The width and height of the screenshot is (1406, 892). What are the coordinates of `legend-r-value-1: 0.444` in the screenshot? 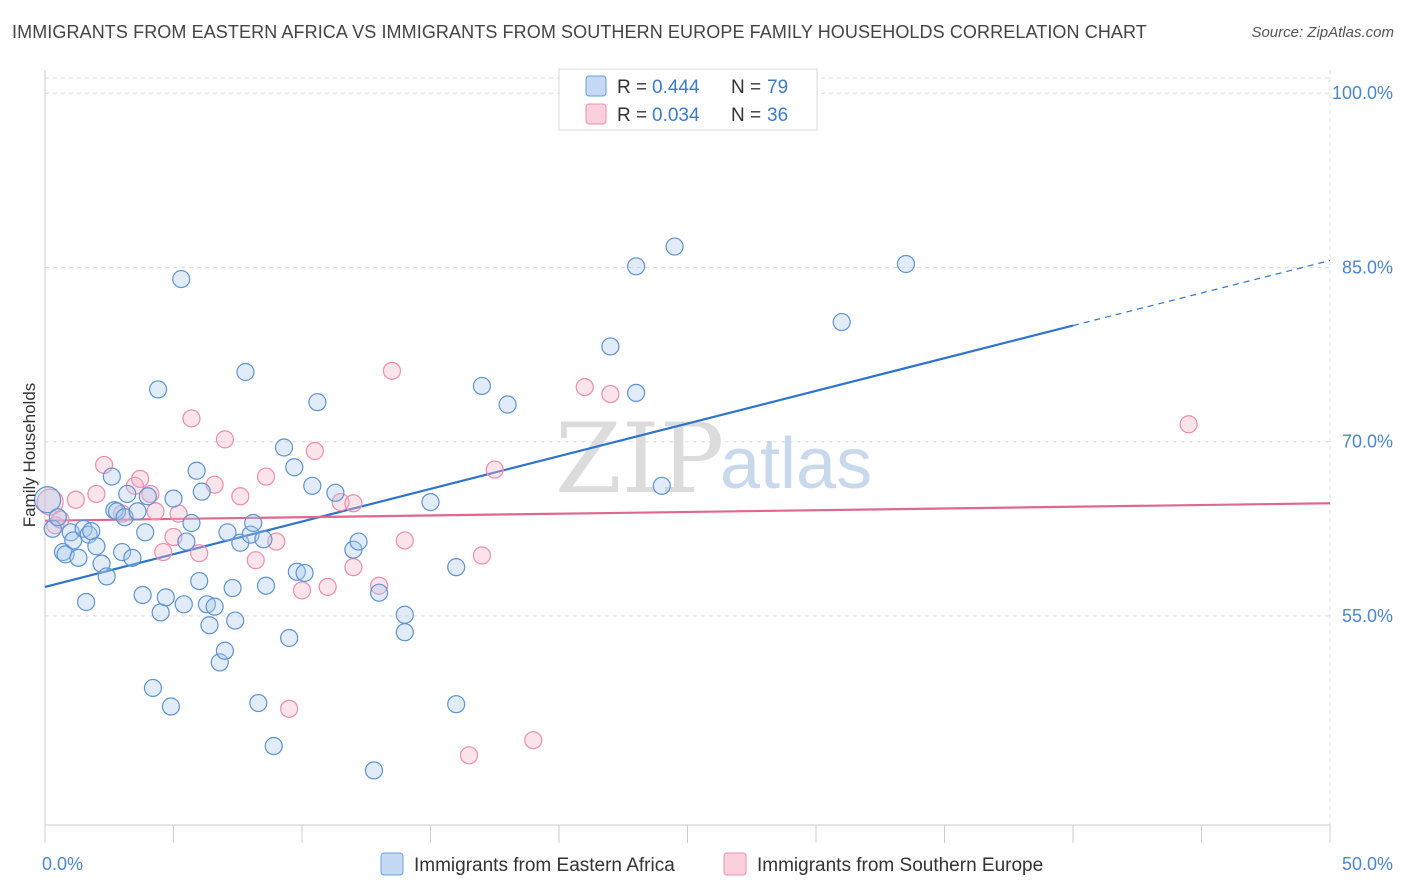 It's located at (676, 87).